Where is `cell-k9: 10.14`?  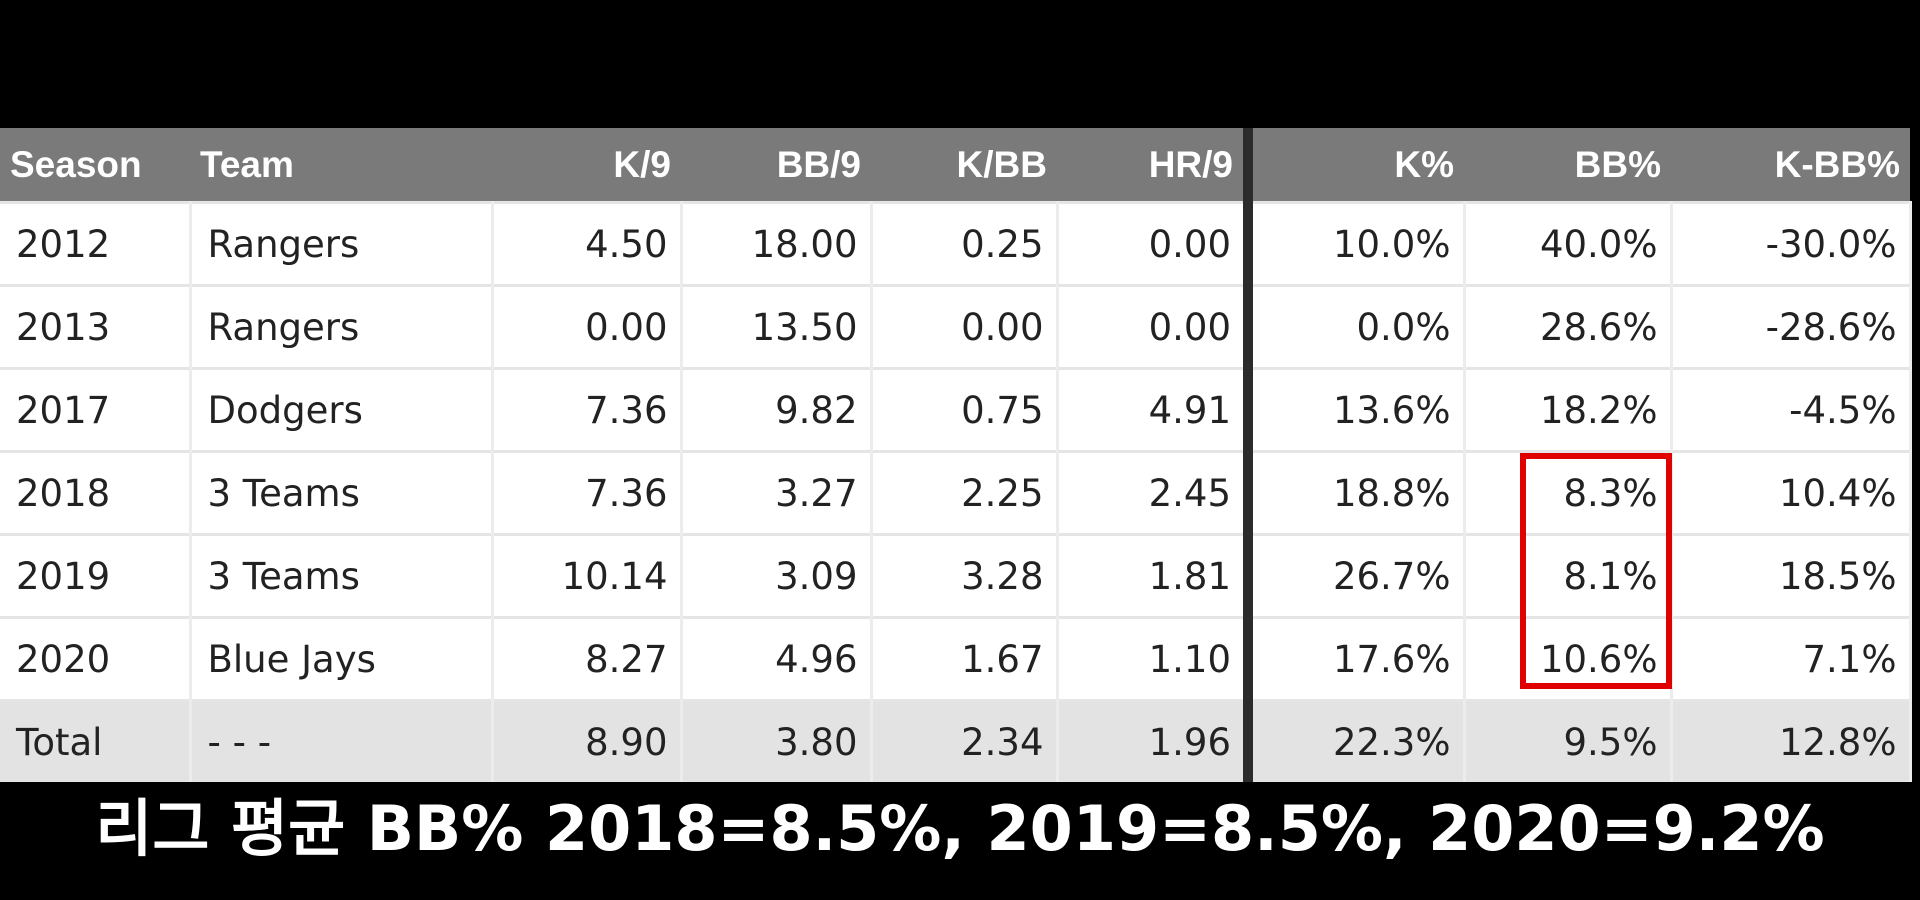
cell-k9: 10.14 is located at coordinates (587, 575).